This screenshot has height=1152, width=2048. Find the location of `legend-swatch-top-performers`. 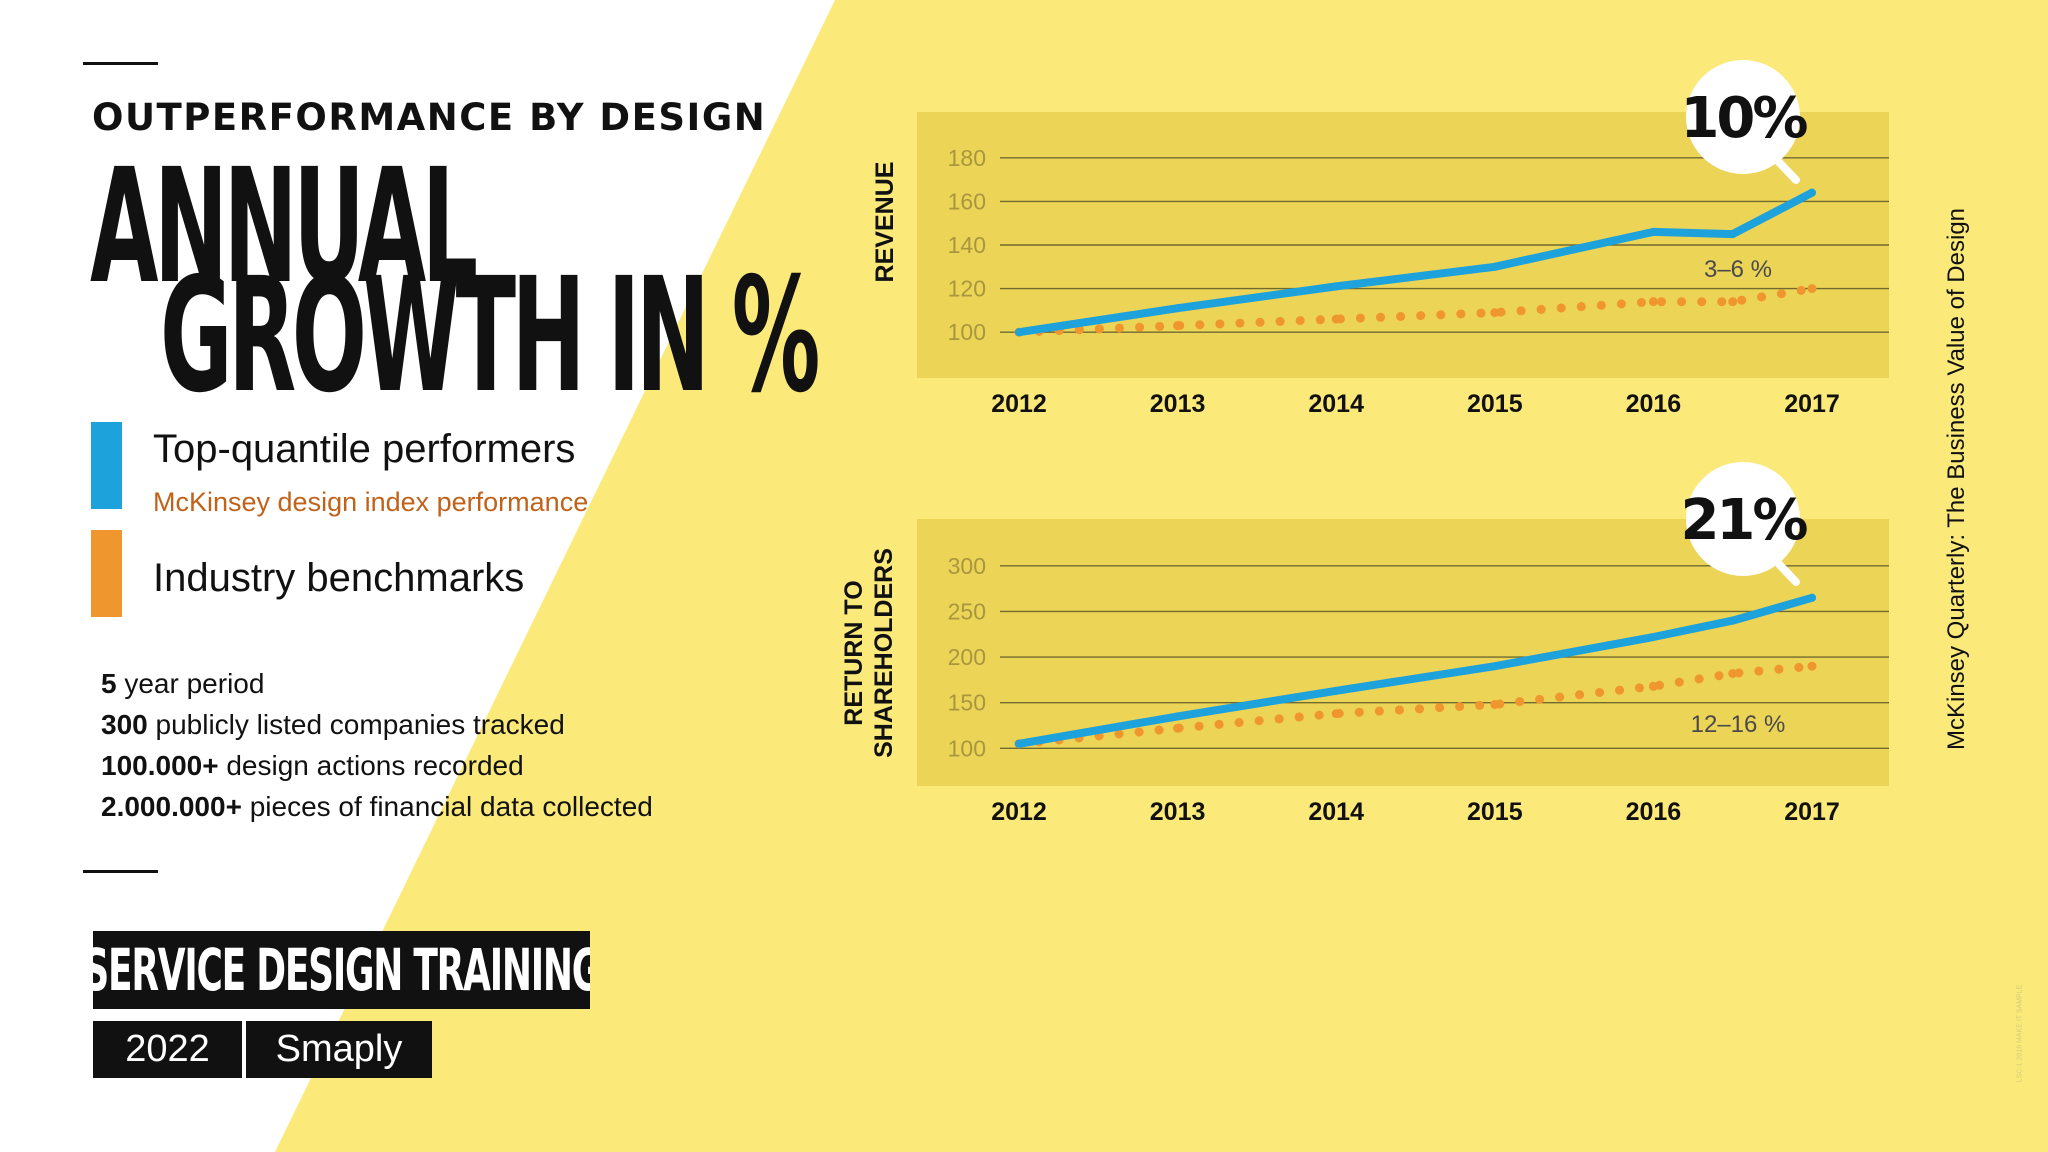

legend-swatch-top-performers is located at coordinates (106, 465).